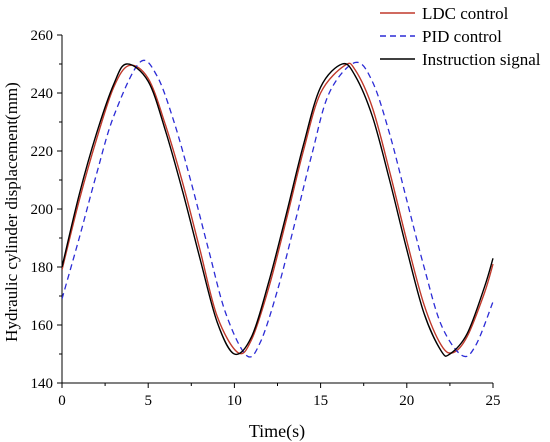 This screenshot has height=442, width=550. I want to click on x-tick-label: 25, so click(493, 401).